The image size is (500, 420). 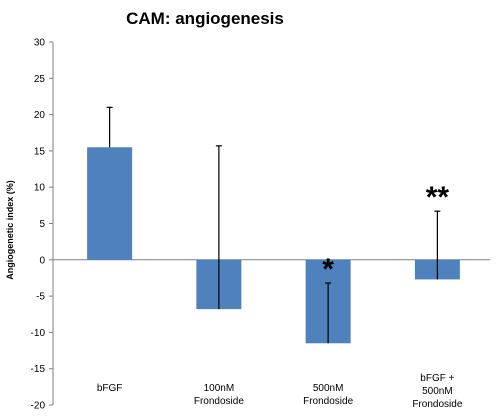 I want to click on y-tick-label: 5, so click(x=42, y=224).